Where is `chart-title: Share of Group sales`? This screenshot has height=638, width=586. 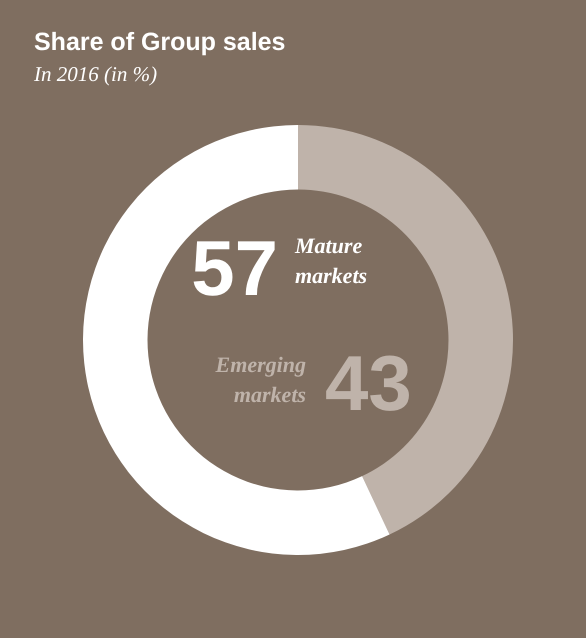
chart-title: Share of Group sales is located at coordinates (160, 42).